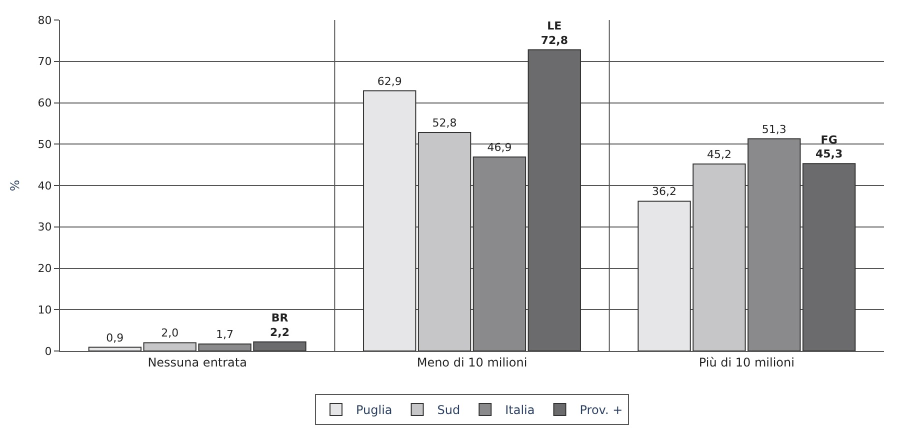 This screenshot has height=437, width=904. What do you see at coordinates (664, 191) in the screenshot?
I see `data-label: 36,2` at bounding box center [664, 191].